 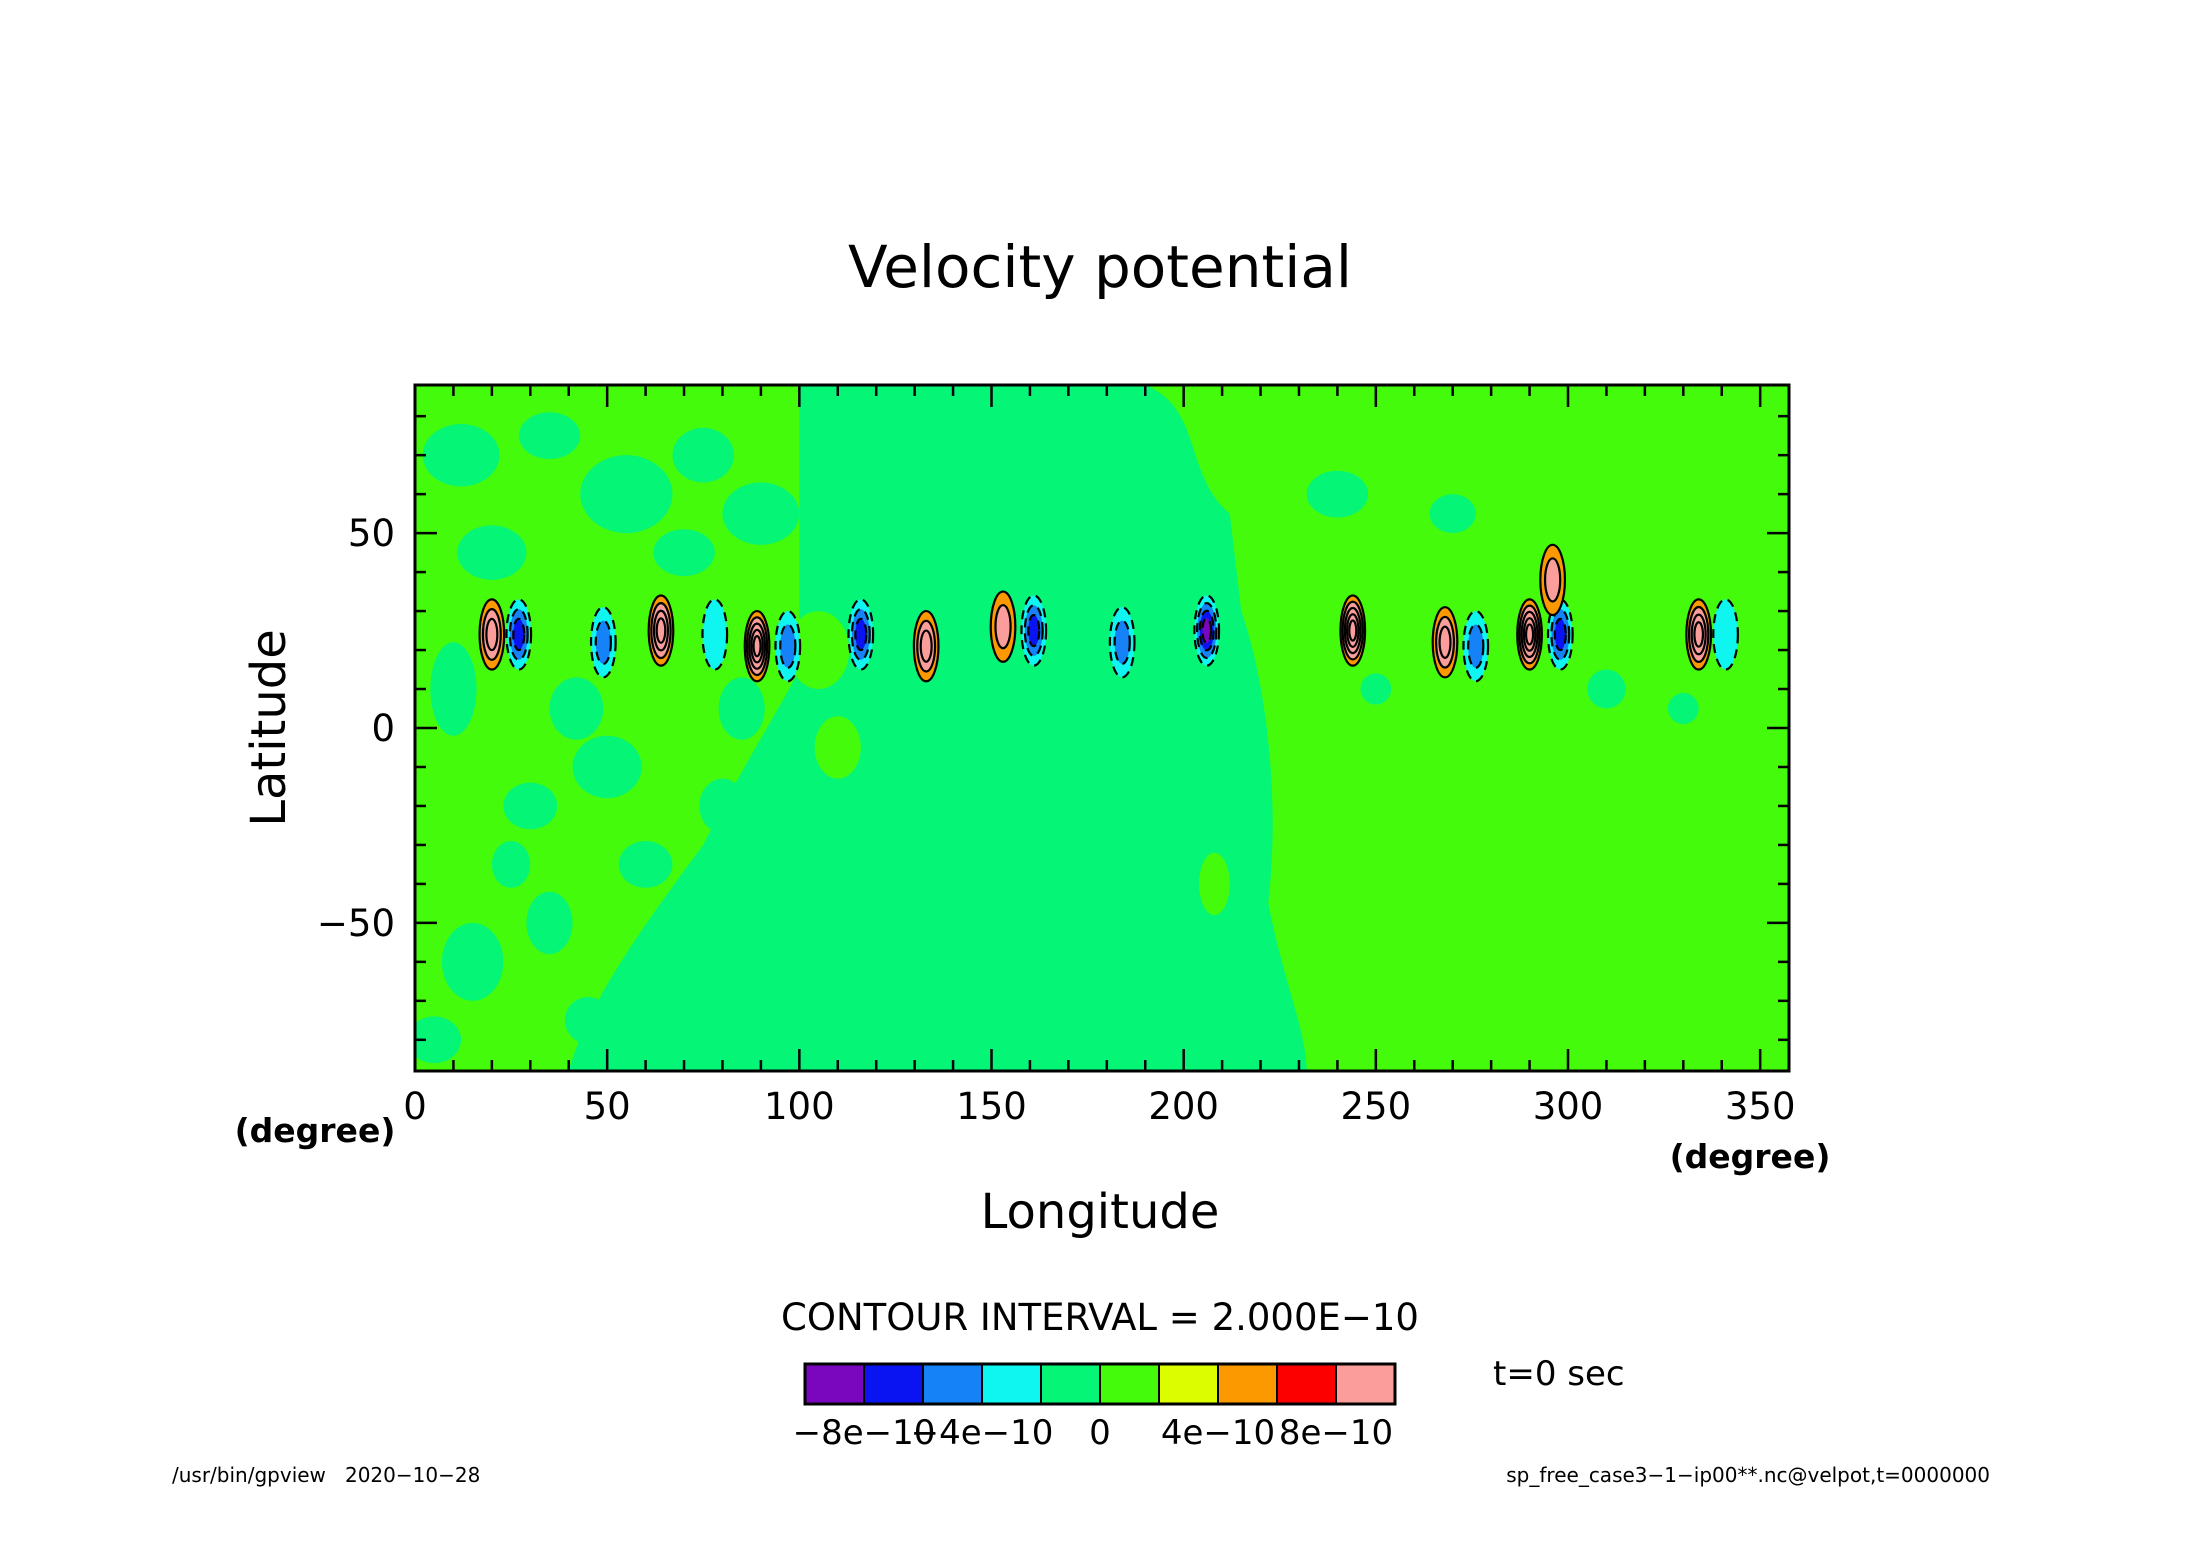 I want to click on color-bar-label: 0, so click(x=1100, y=1433).